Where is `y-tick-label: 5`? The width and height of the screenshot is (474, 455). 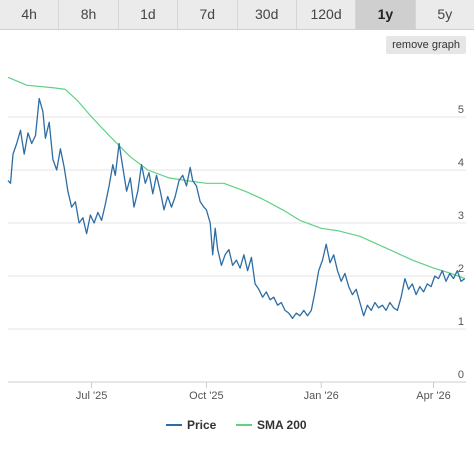 y-tick-label: 5 is located at coordinates (461, 110).